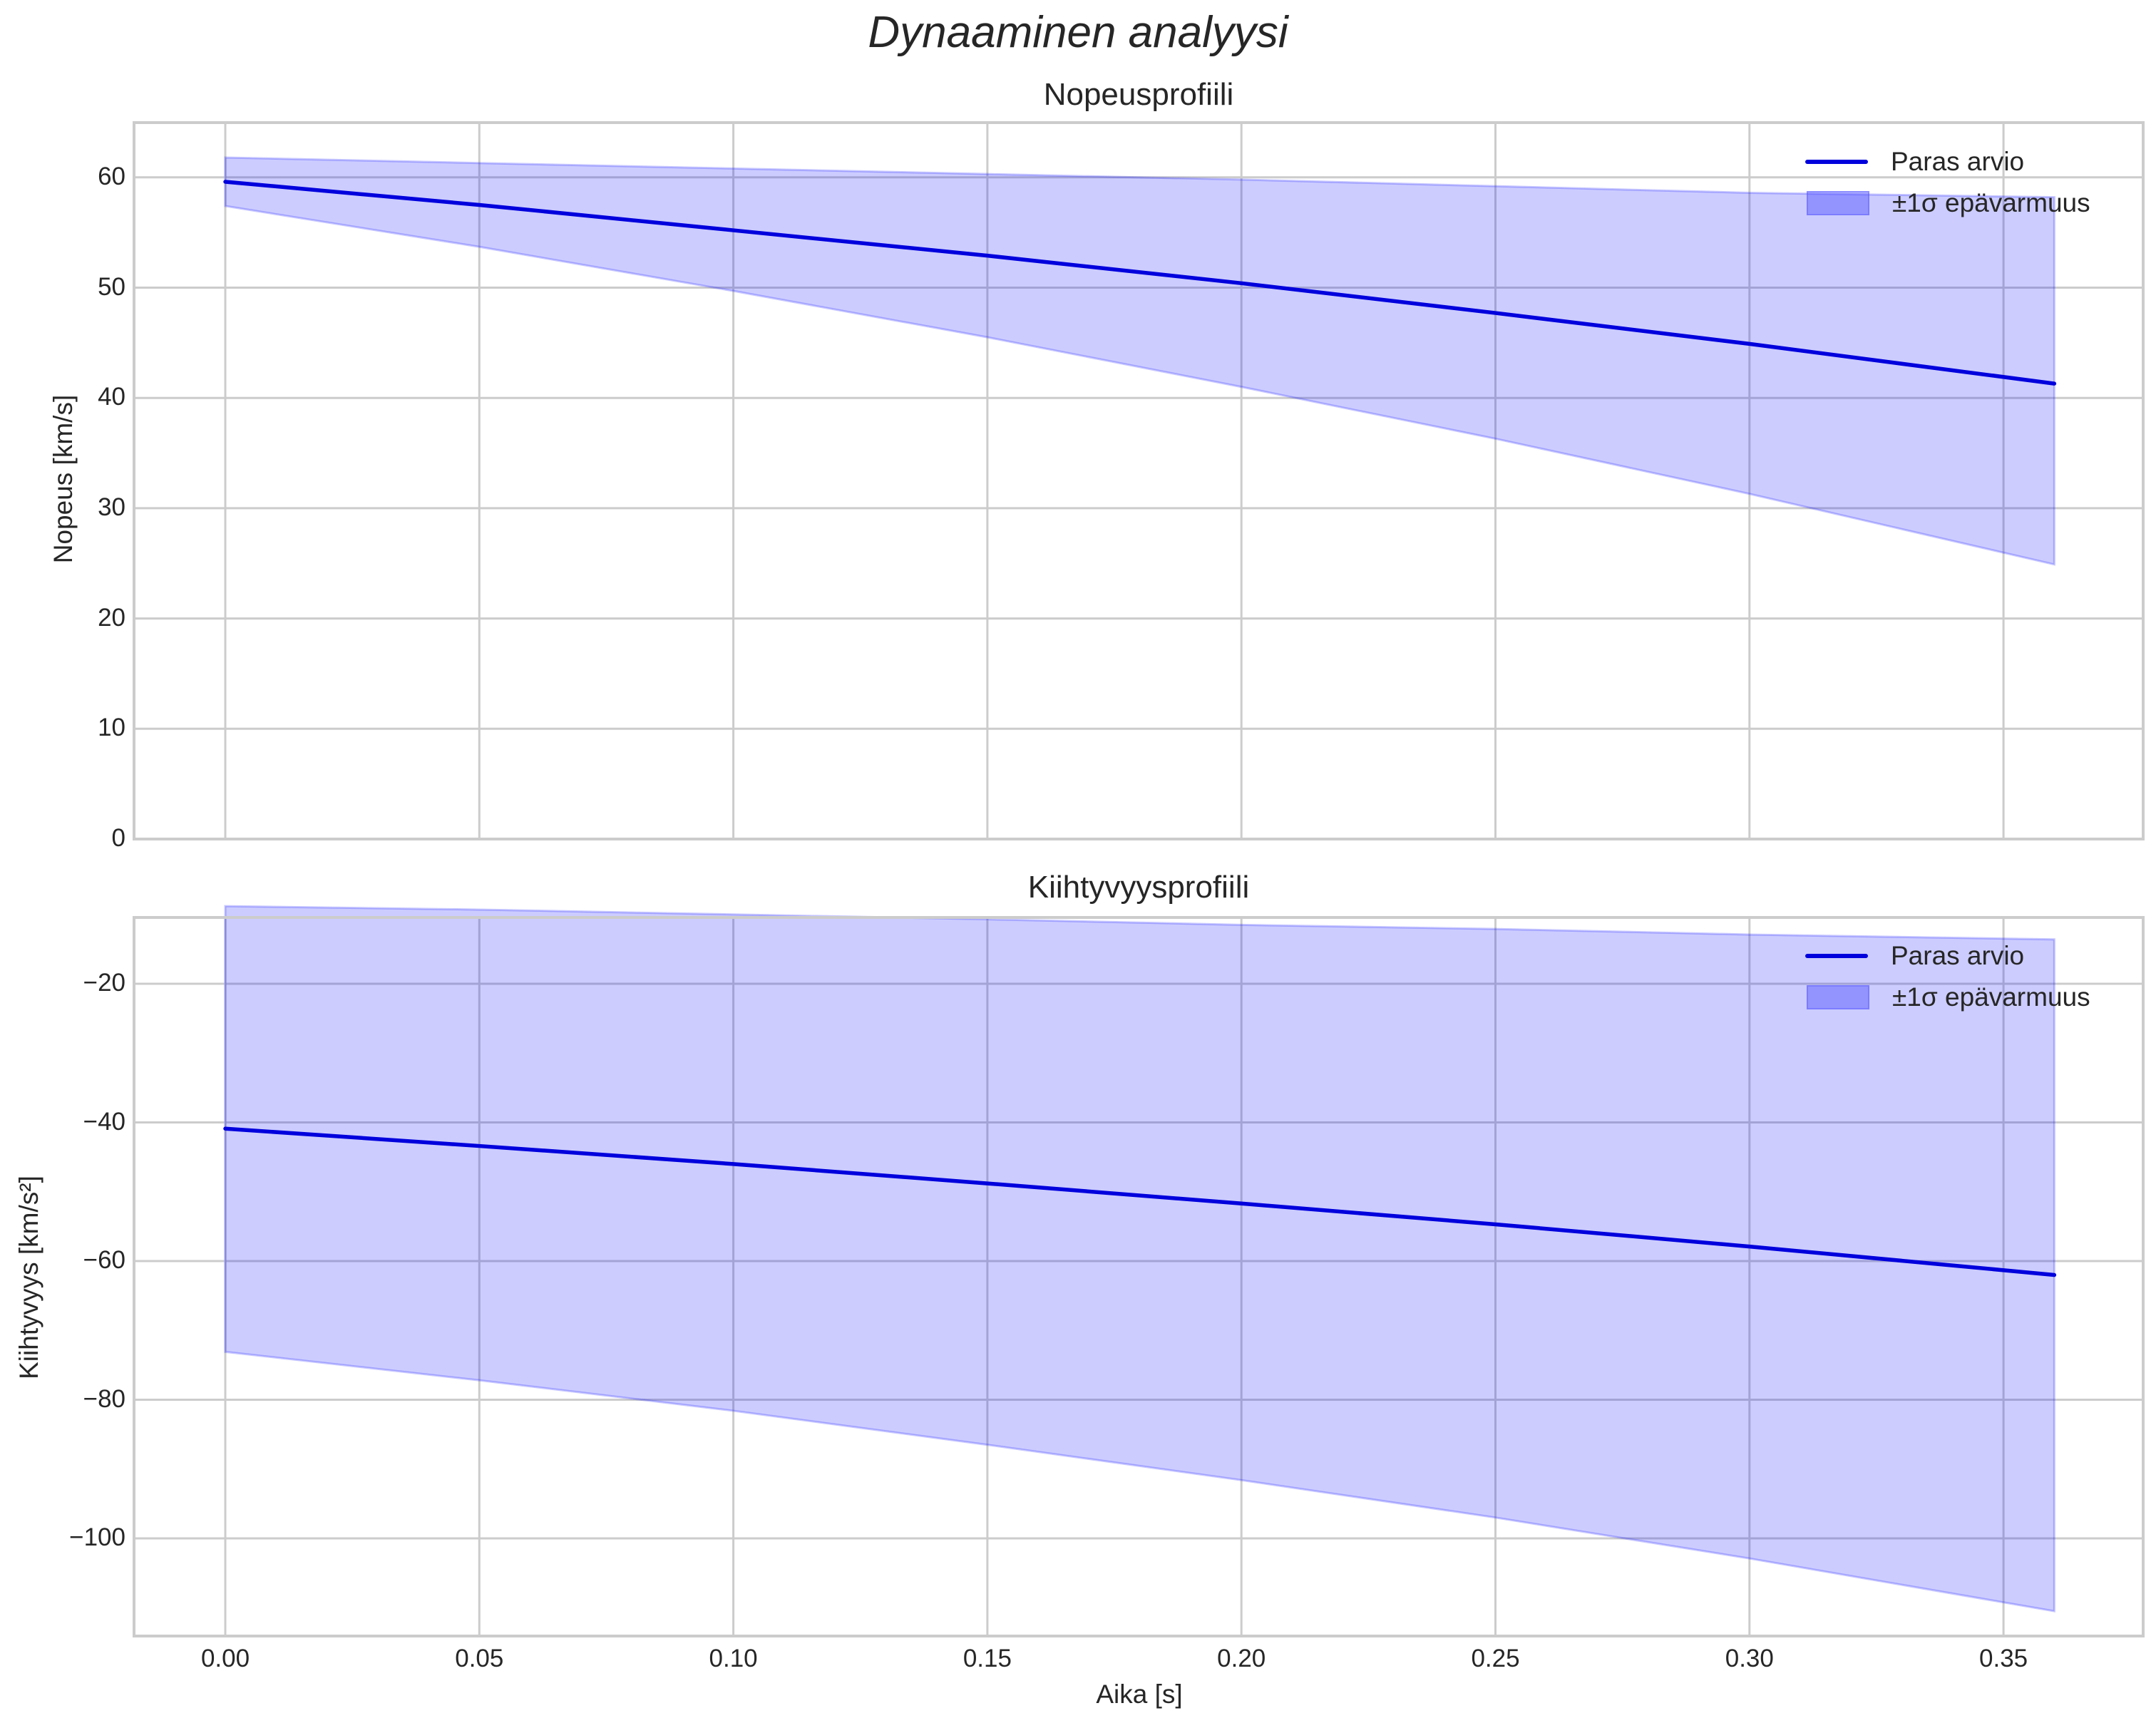 This screenshot has width=2156, height=1728. What do you see at coordinates (1241, 1658) in the screenshot?
I see `x-tick-label: 0.20` at bounding box center [1241, 1658].